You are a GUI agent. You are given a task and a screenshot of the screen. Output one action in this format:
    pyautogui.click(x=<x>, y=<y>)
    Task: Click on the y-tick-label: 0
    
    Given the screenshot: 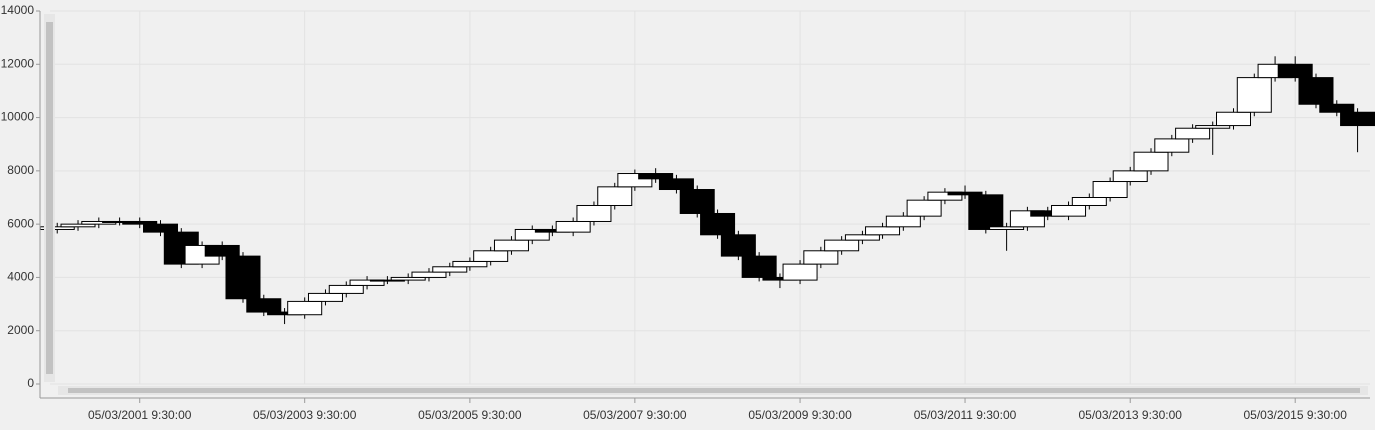 What is the action you would take?
    pyautogui.click(x=30, y=383)
    